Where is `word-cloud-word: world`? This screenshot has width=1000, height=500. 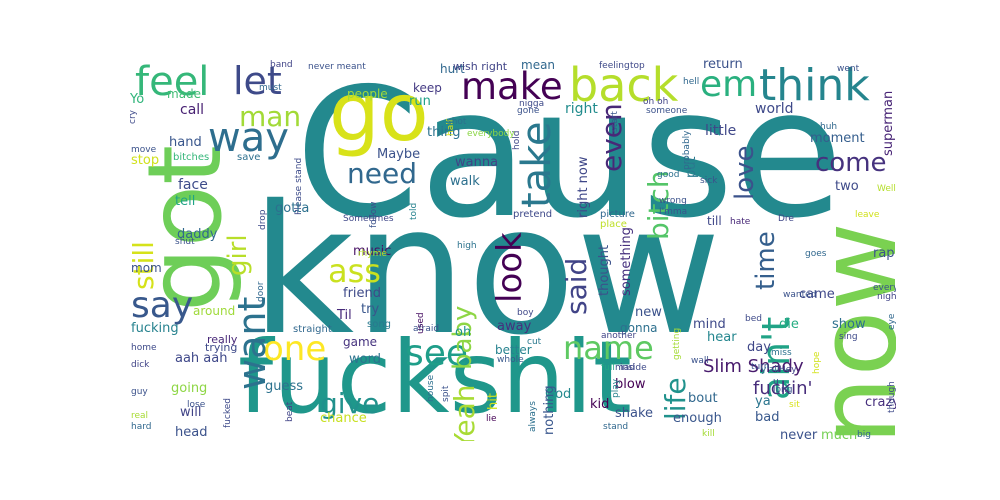 word-cloud-word: world is located at coordinates (774, 109).